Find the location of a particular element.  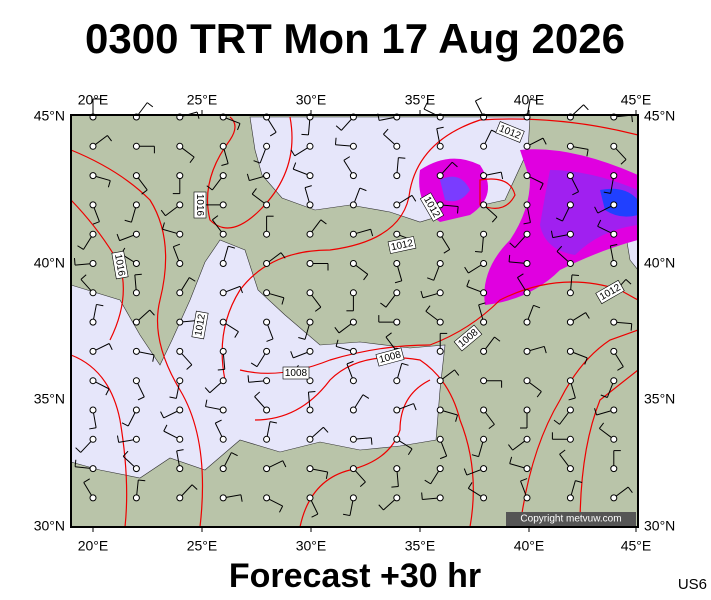

isobar-label-box is located at coordinates (390, 357).